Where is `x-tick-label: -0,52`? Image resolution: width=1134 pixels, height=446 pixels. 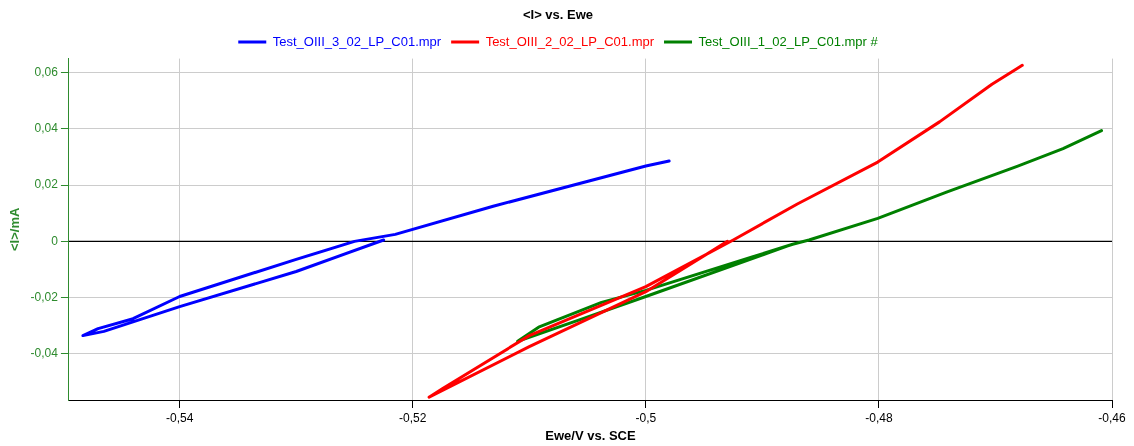 x-tick-label: -0,52 is located at coordinates (413, 417).